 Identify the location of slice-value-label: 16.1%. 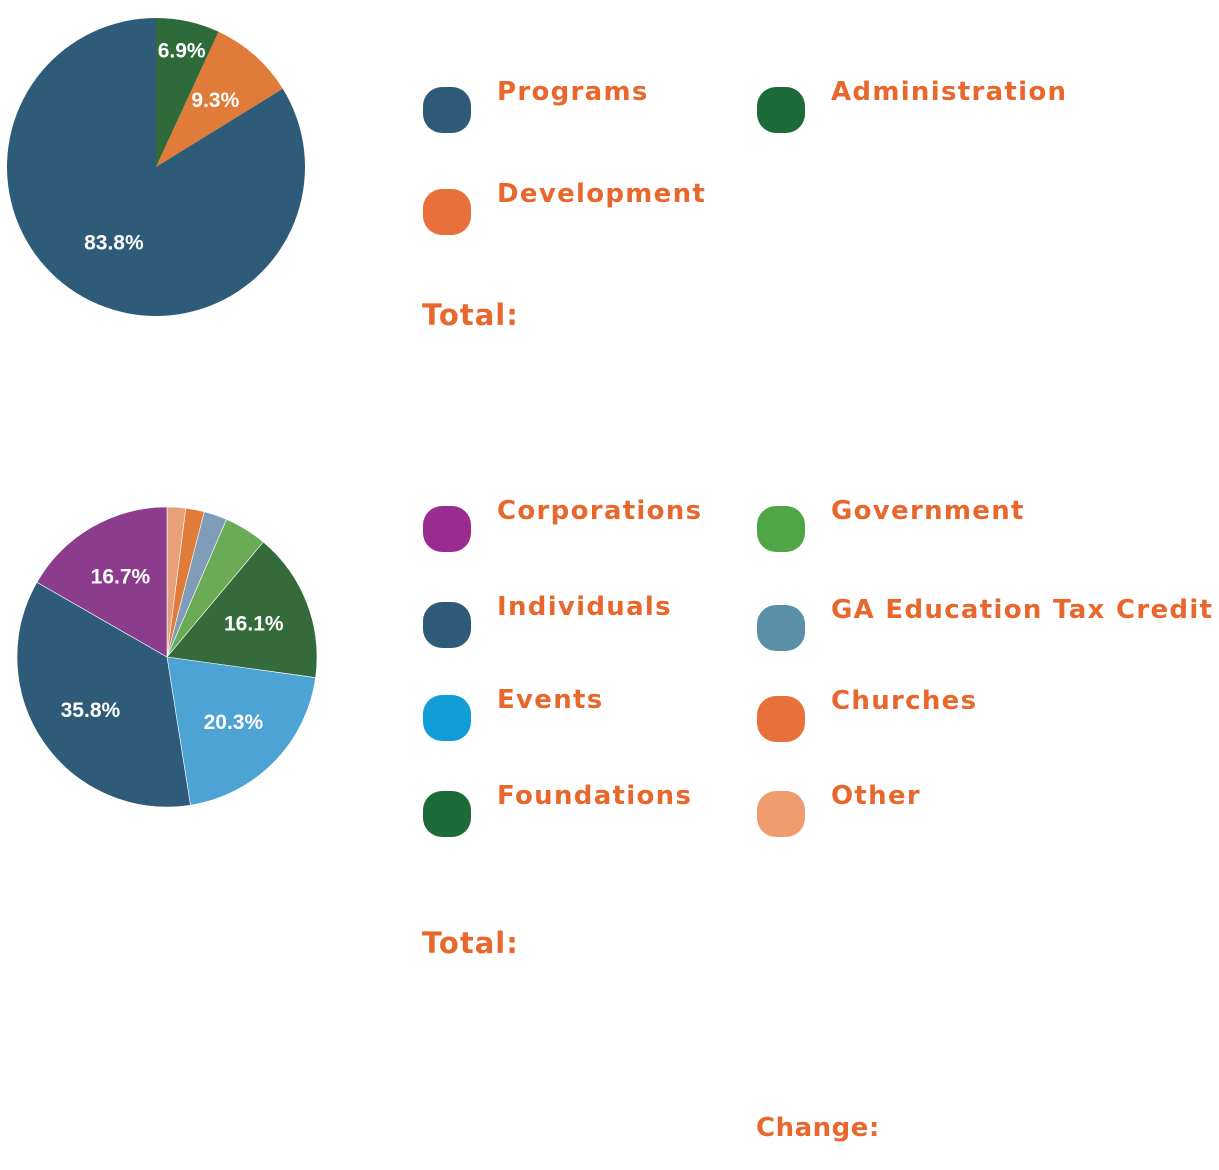
(254, 624).